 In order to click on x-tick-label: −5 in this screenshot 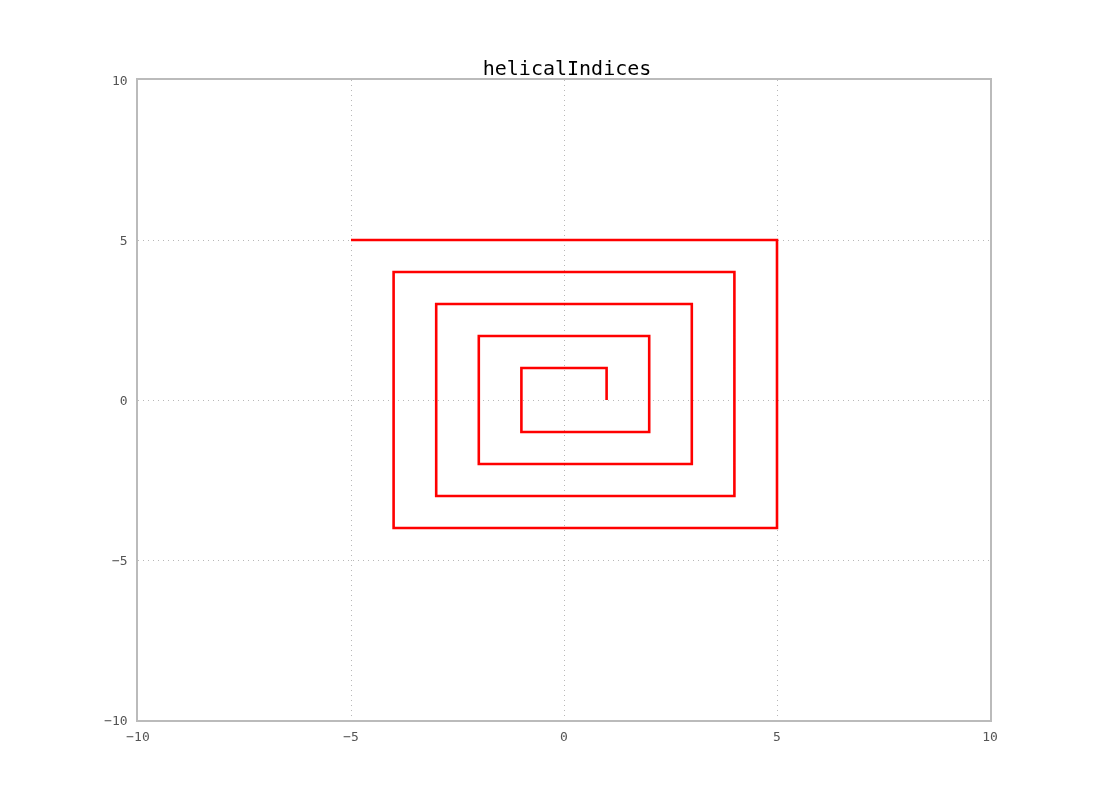, I will do `click(351, 737)`.